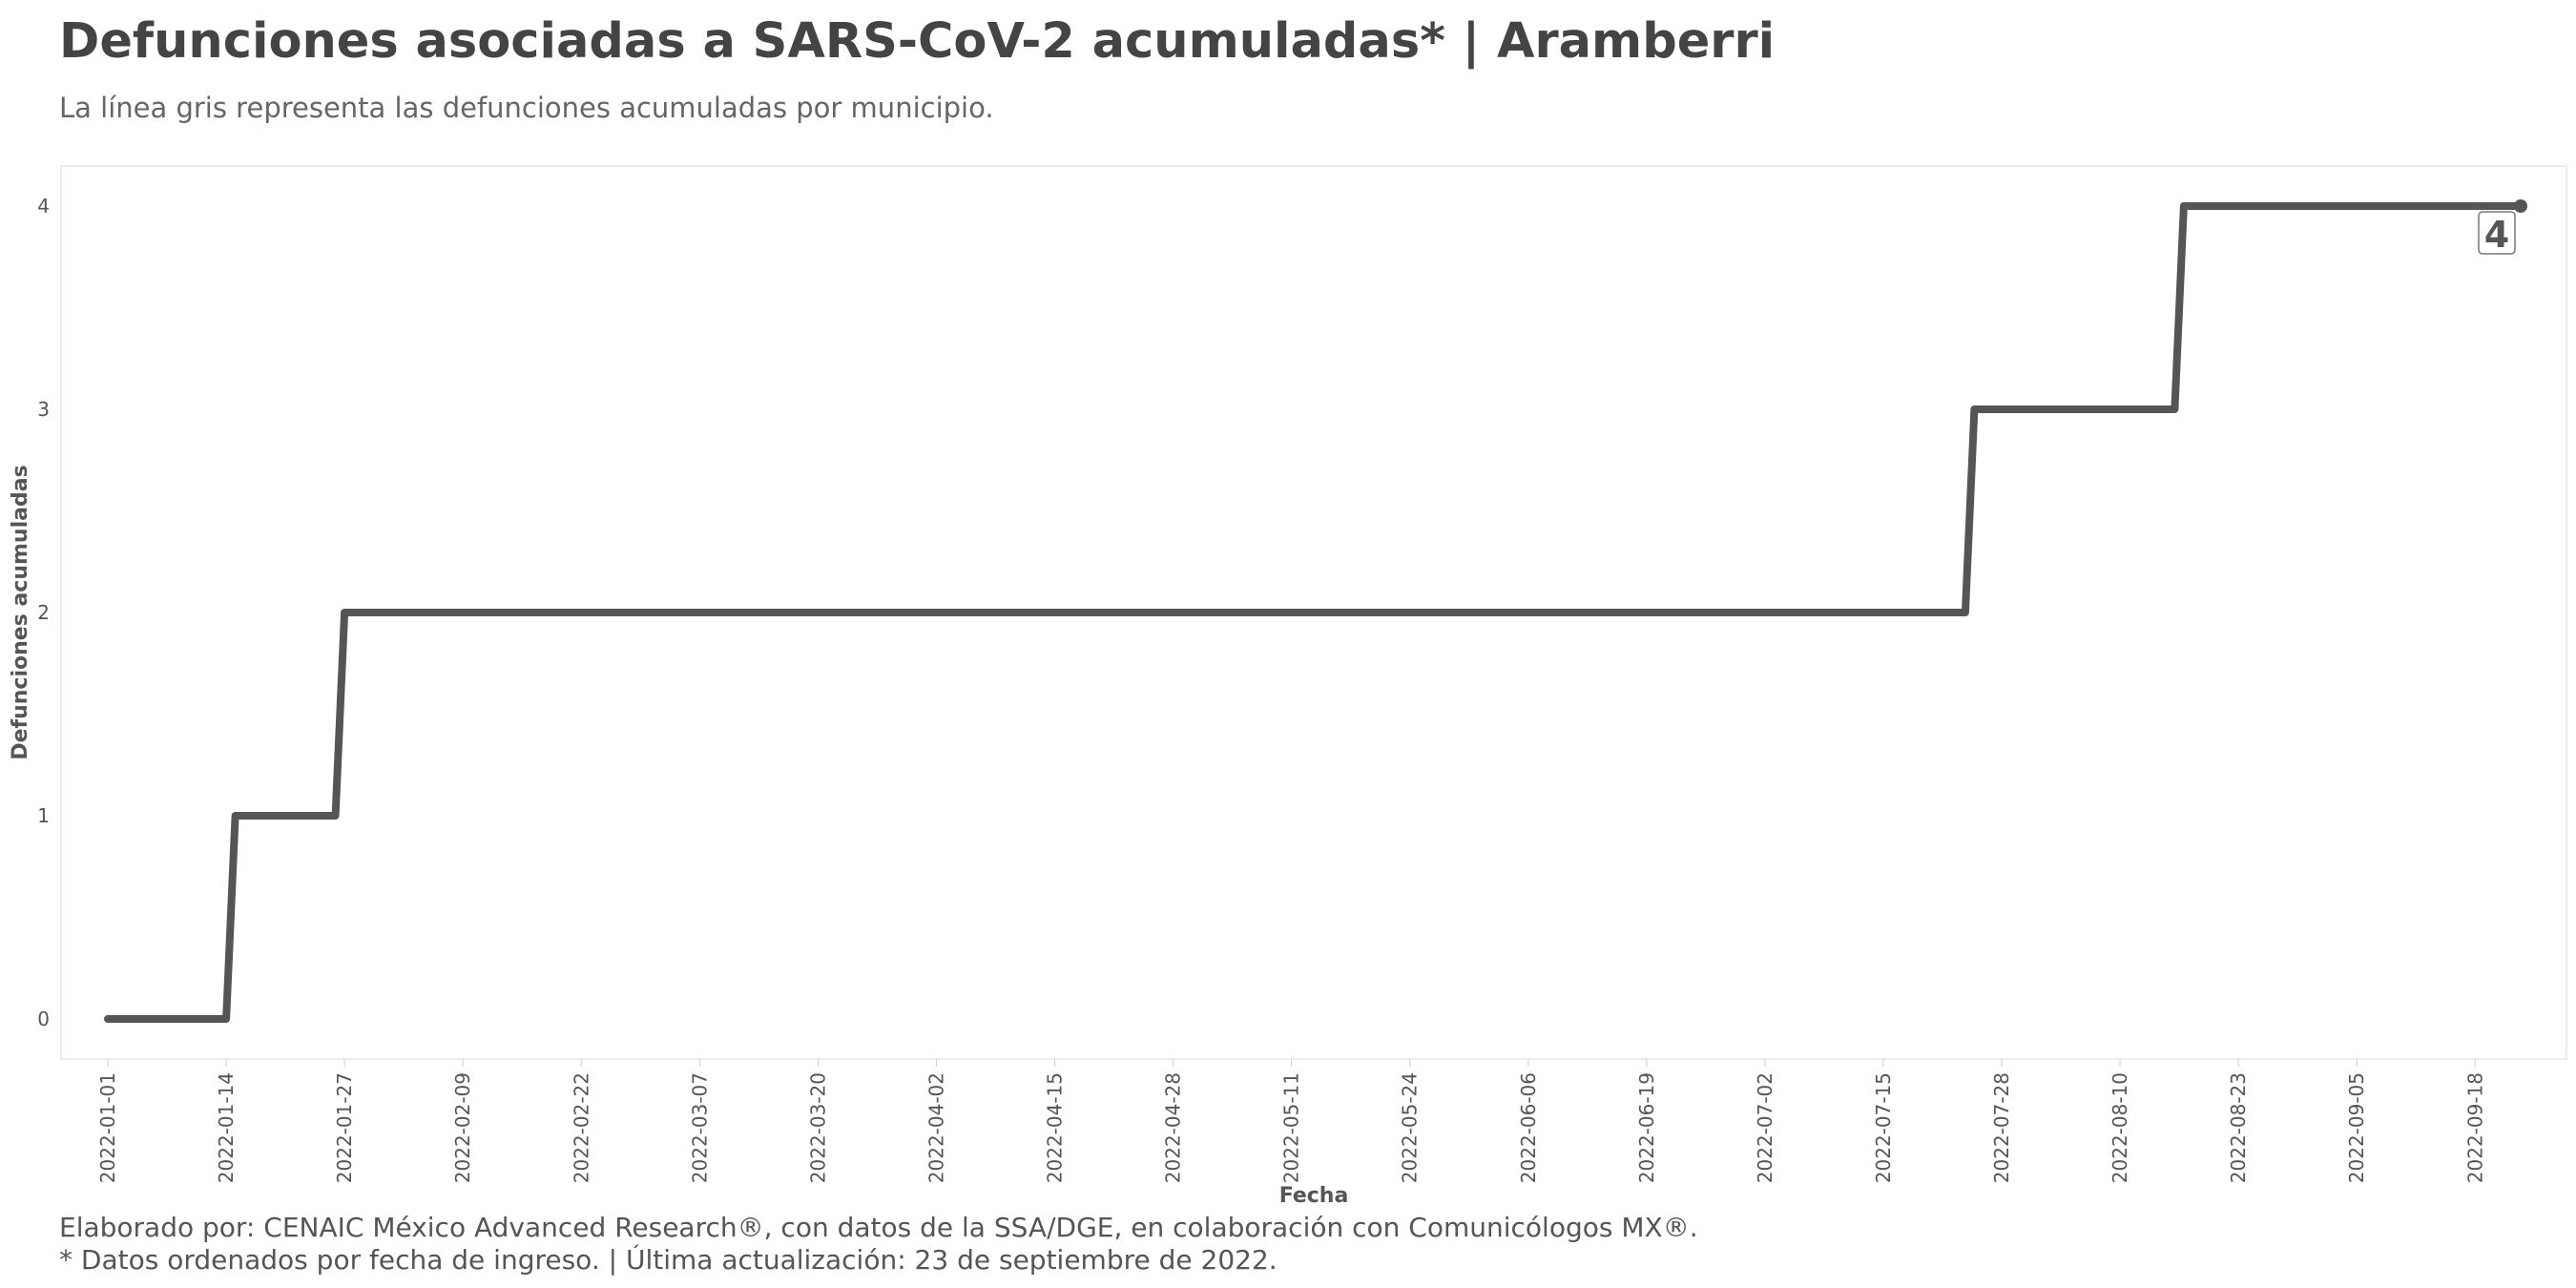 The image size is (2576, 1288). Describe the element at coordinates (1173, 1127) in the screenshot. I see `x-tick-label: 2022-04-28` at that location.